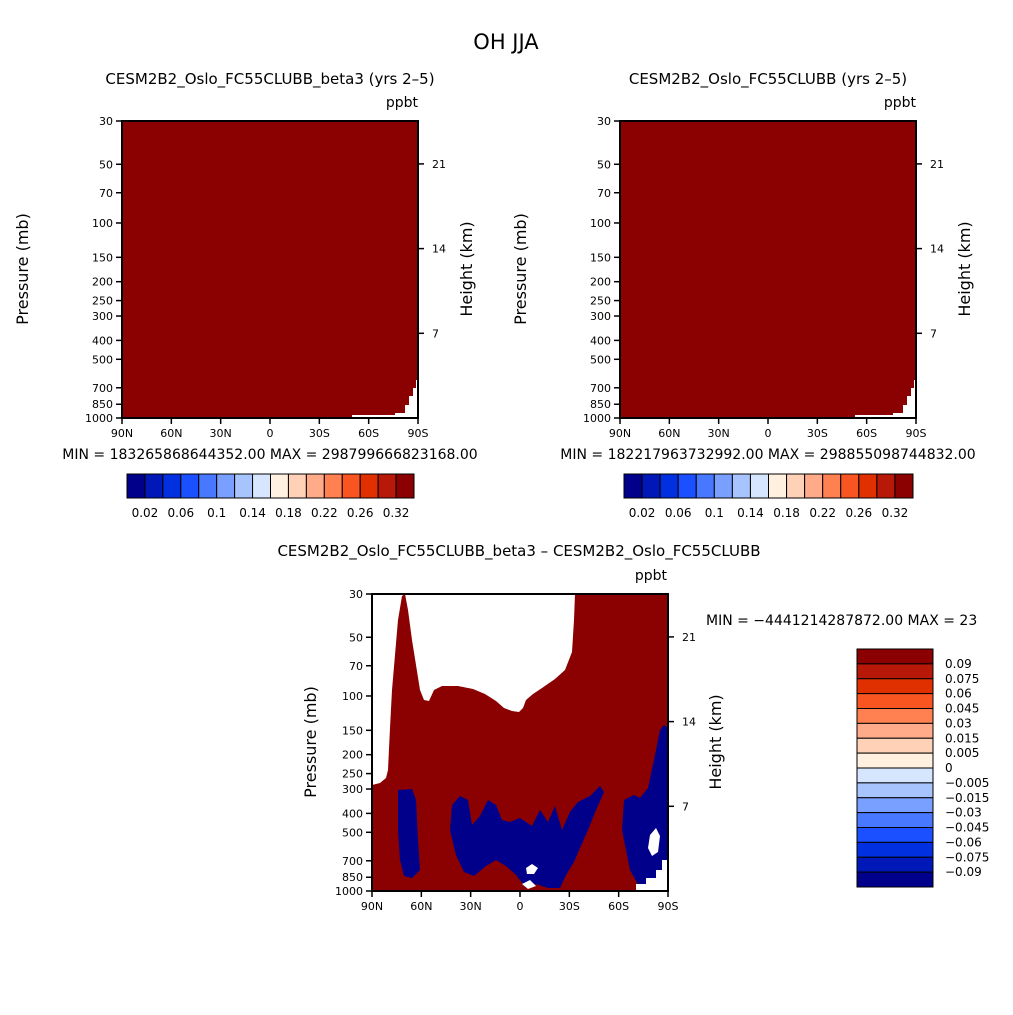 This screenshot has width=1013, height=1015. I want to click on panel-beta3-ylabel: Pressure (mb), so click(22, 269).